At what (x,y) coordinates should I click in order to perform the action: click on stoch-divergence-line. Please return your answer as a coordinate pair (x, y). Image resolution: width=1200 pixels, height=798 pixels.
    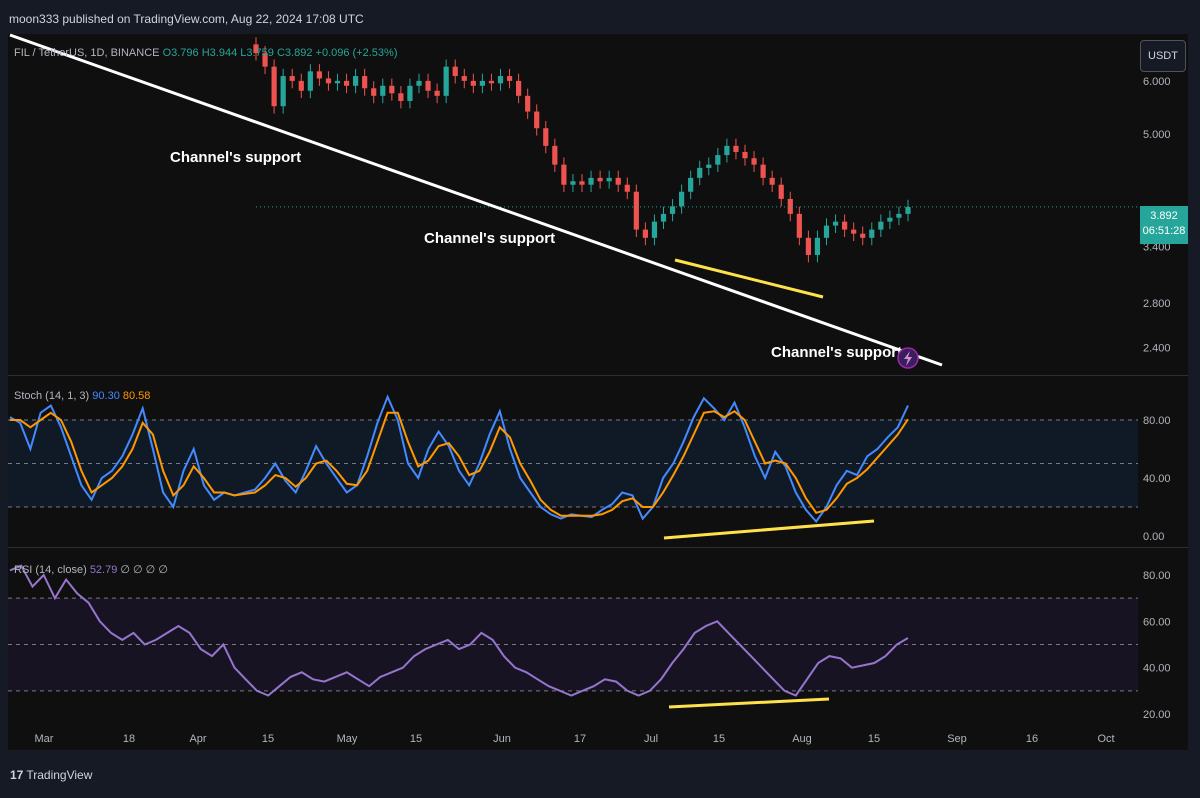
    Looking at the image, I should click on (769, 529).